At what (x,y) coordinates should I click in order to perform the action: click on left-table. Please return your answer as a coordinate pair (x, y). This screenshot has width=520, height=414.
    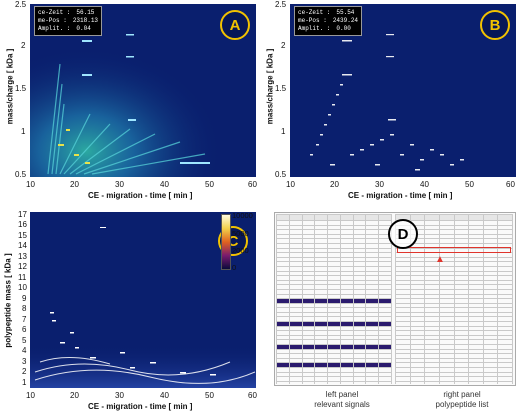
    Looking at the image, I should click on (334, 299).